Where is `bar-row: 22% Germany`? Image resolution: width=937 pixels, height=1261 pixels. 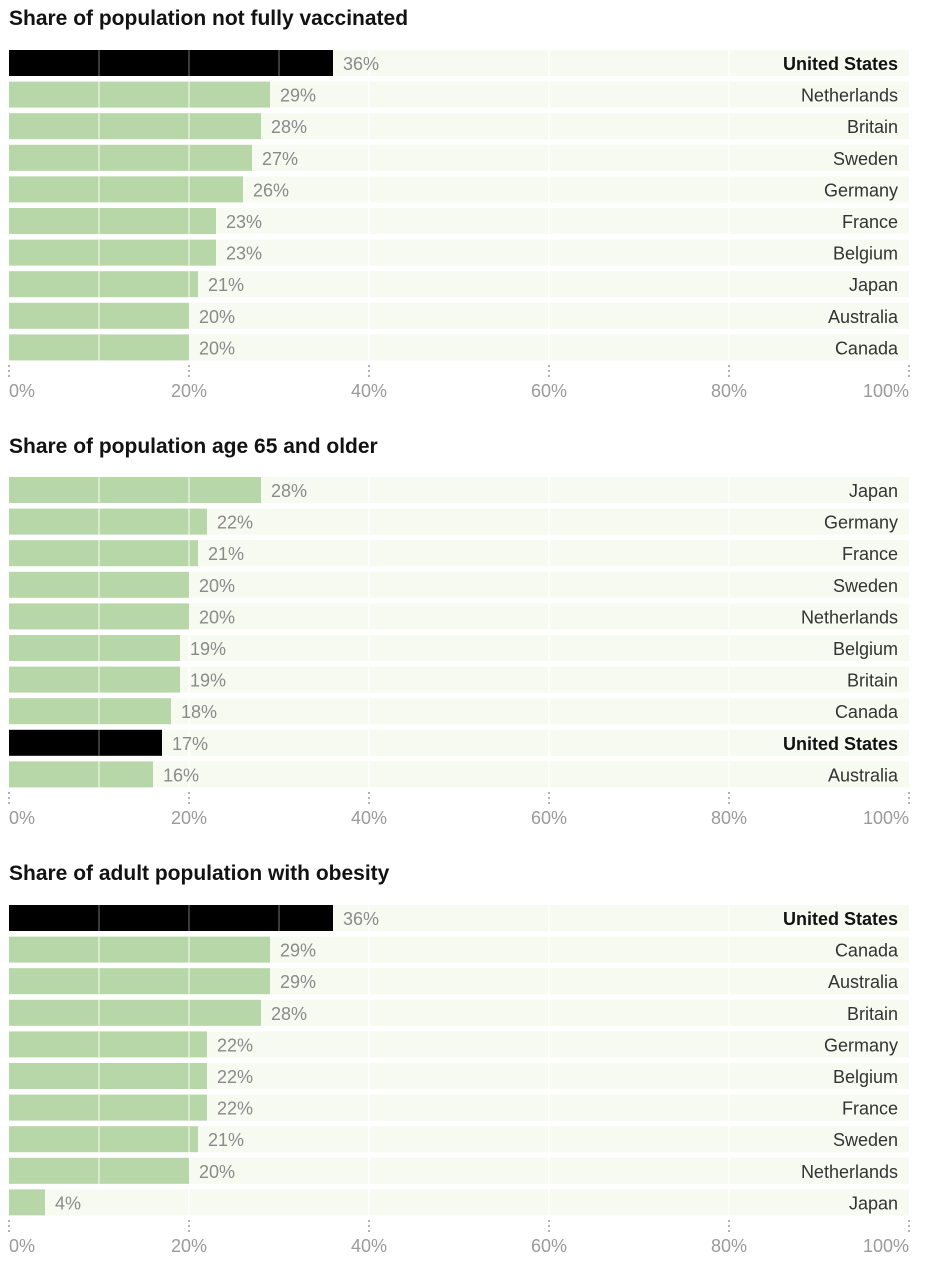
bar-row: 22% Germany is located at coordinates (459, 521).